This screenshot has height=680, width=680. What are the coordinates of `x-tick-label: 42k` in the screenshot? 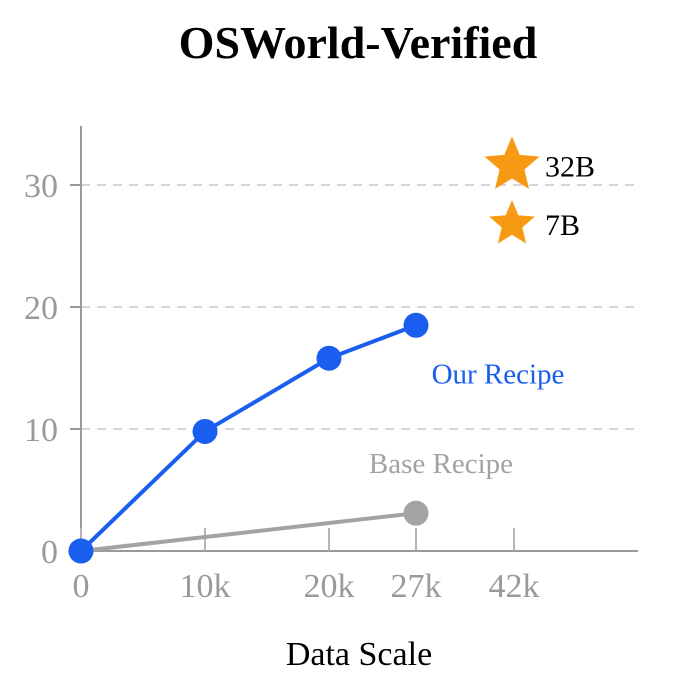 It's located at (514, 586).